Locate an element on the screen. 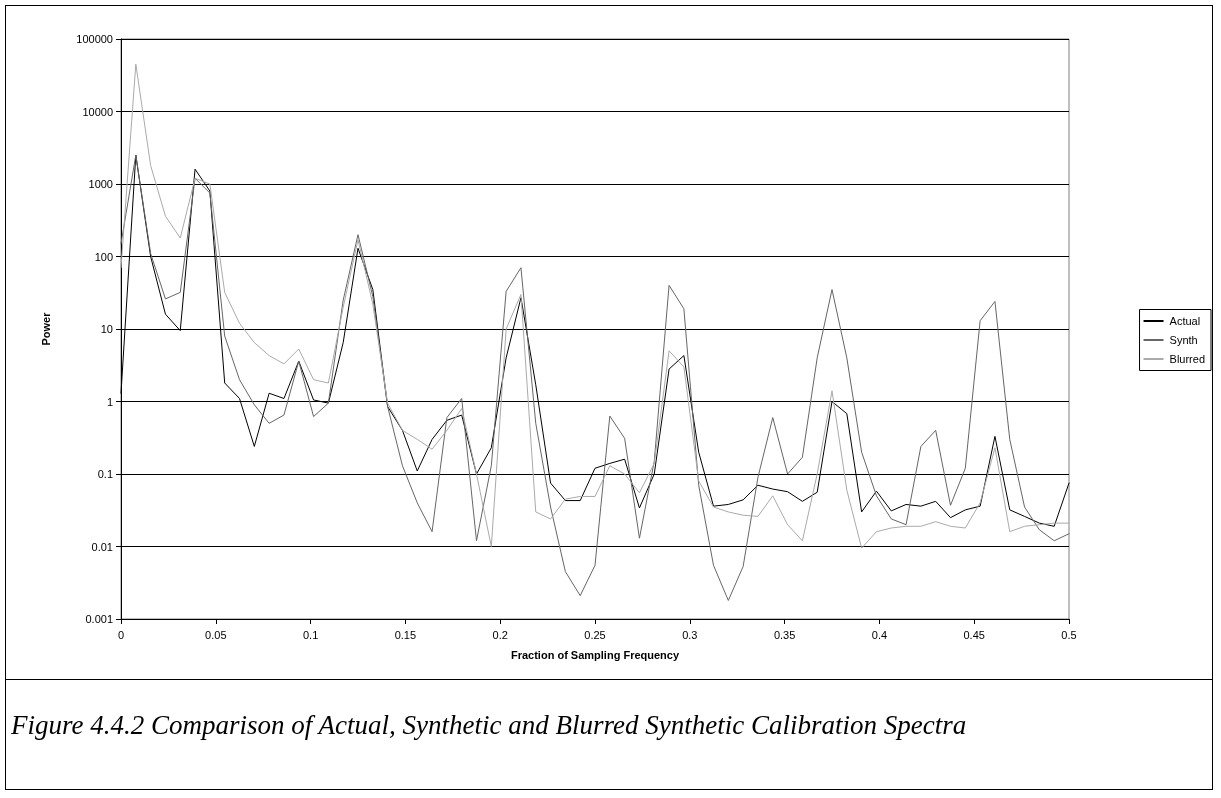 The image size is (1221, 798). y-tick-label: 0.1 is located at coordinates (105, 474).